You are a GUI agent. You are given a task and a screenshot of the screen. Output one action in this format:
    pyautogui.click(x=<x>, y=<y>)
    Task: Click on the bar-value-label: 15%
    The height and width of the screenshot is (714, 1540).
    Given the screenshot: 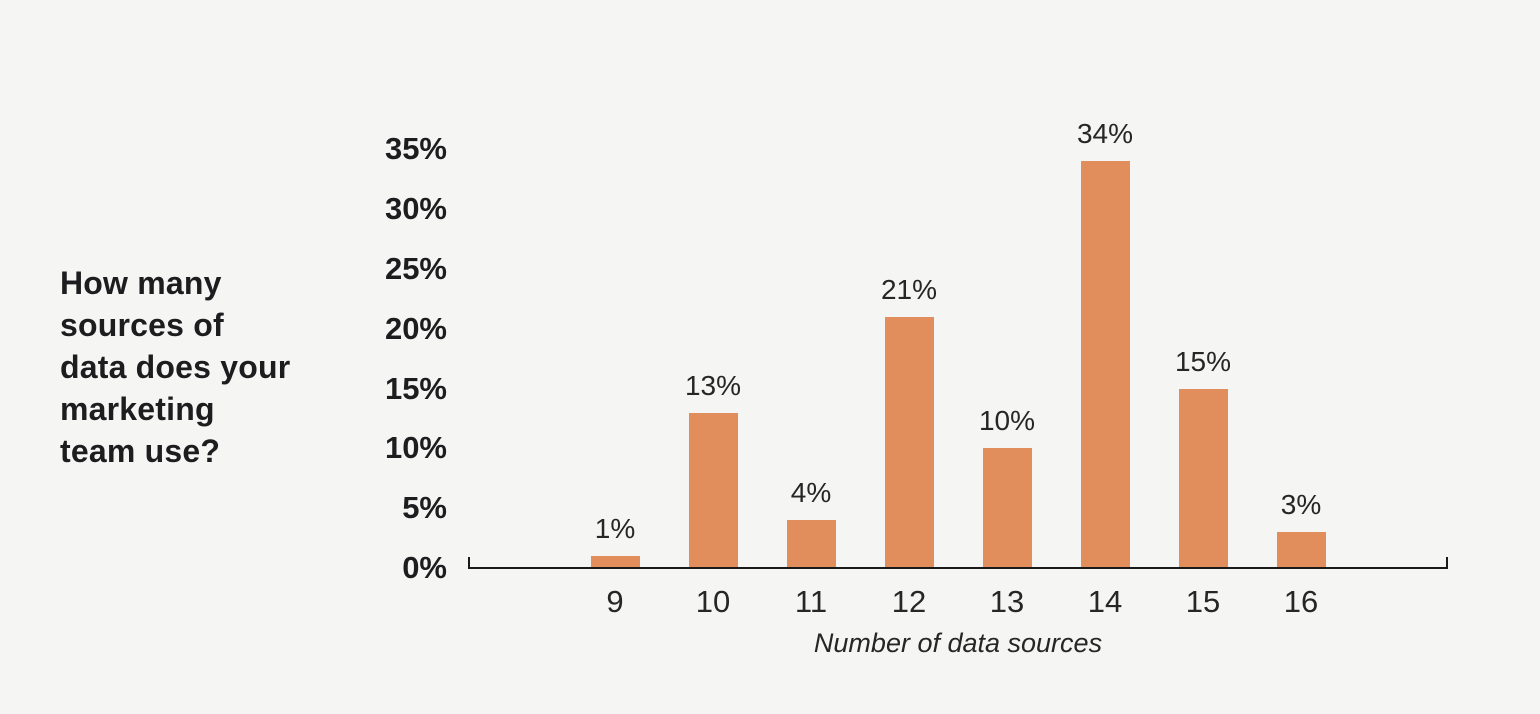 What is the action you would take?
    pyautogui.click(x=1203, y=361)
    